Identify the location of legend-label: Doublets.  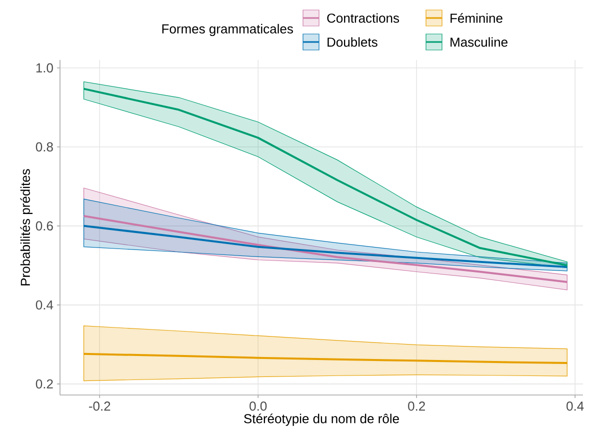
(353, 42).